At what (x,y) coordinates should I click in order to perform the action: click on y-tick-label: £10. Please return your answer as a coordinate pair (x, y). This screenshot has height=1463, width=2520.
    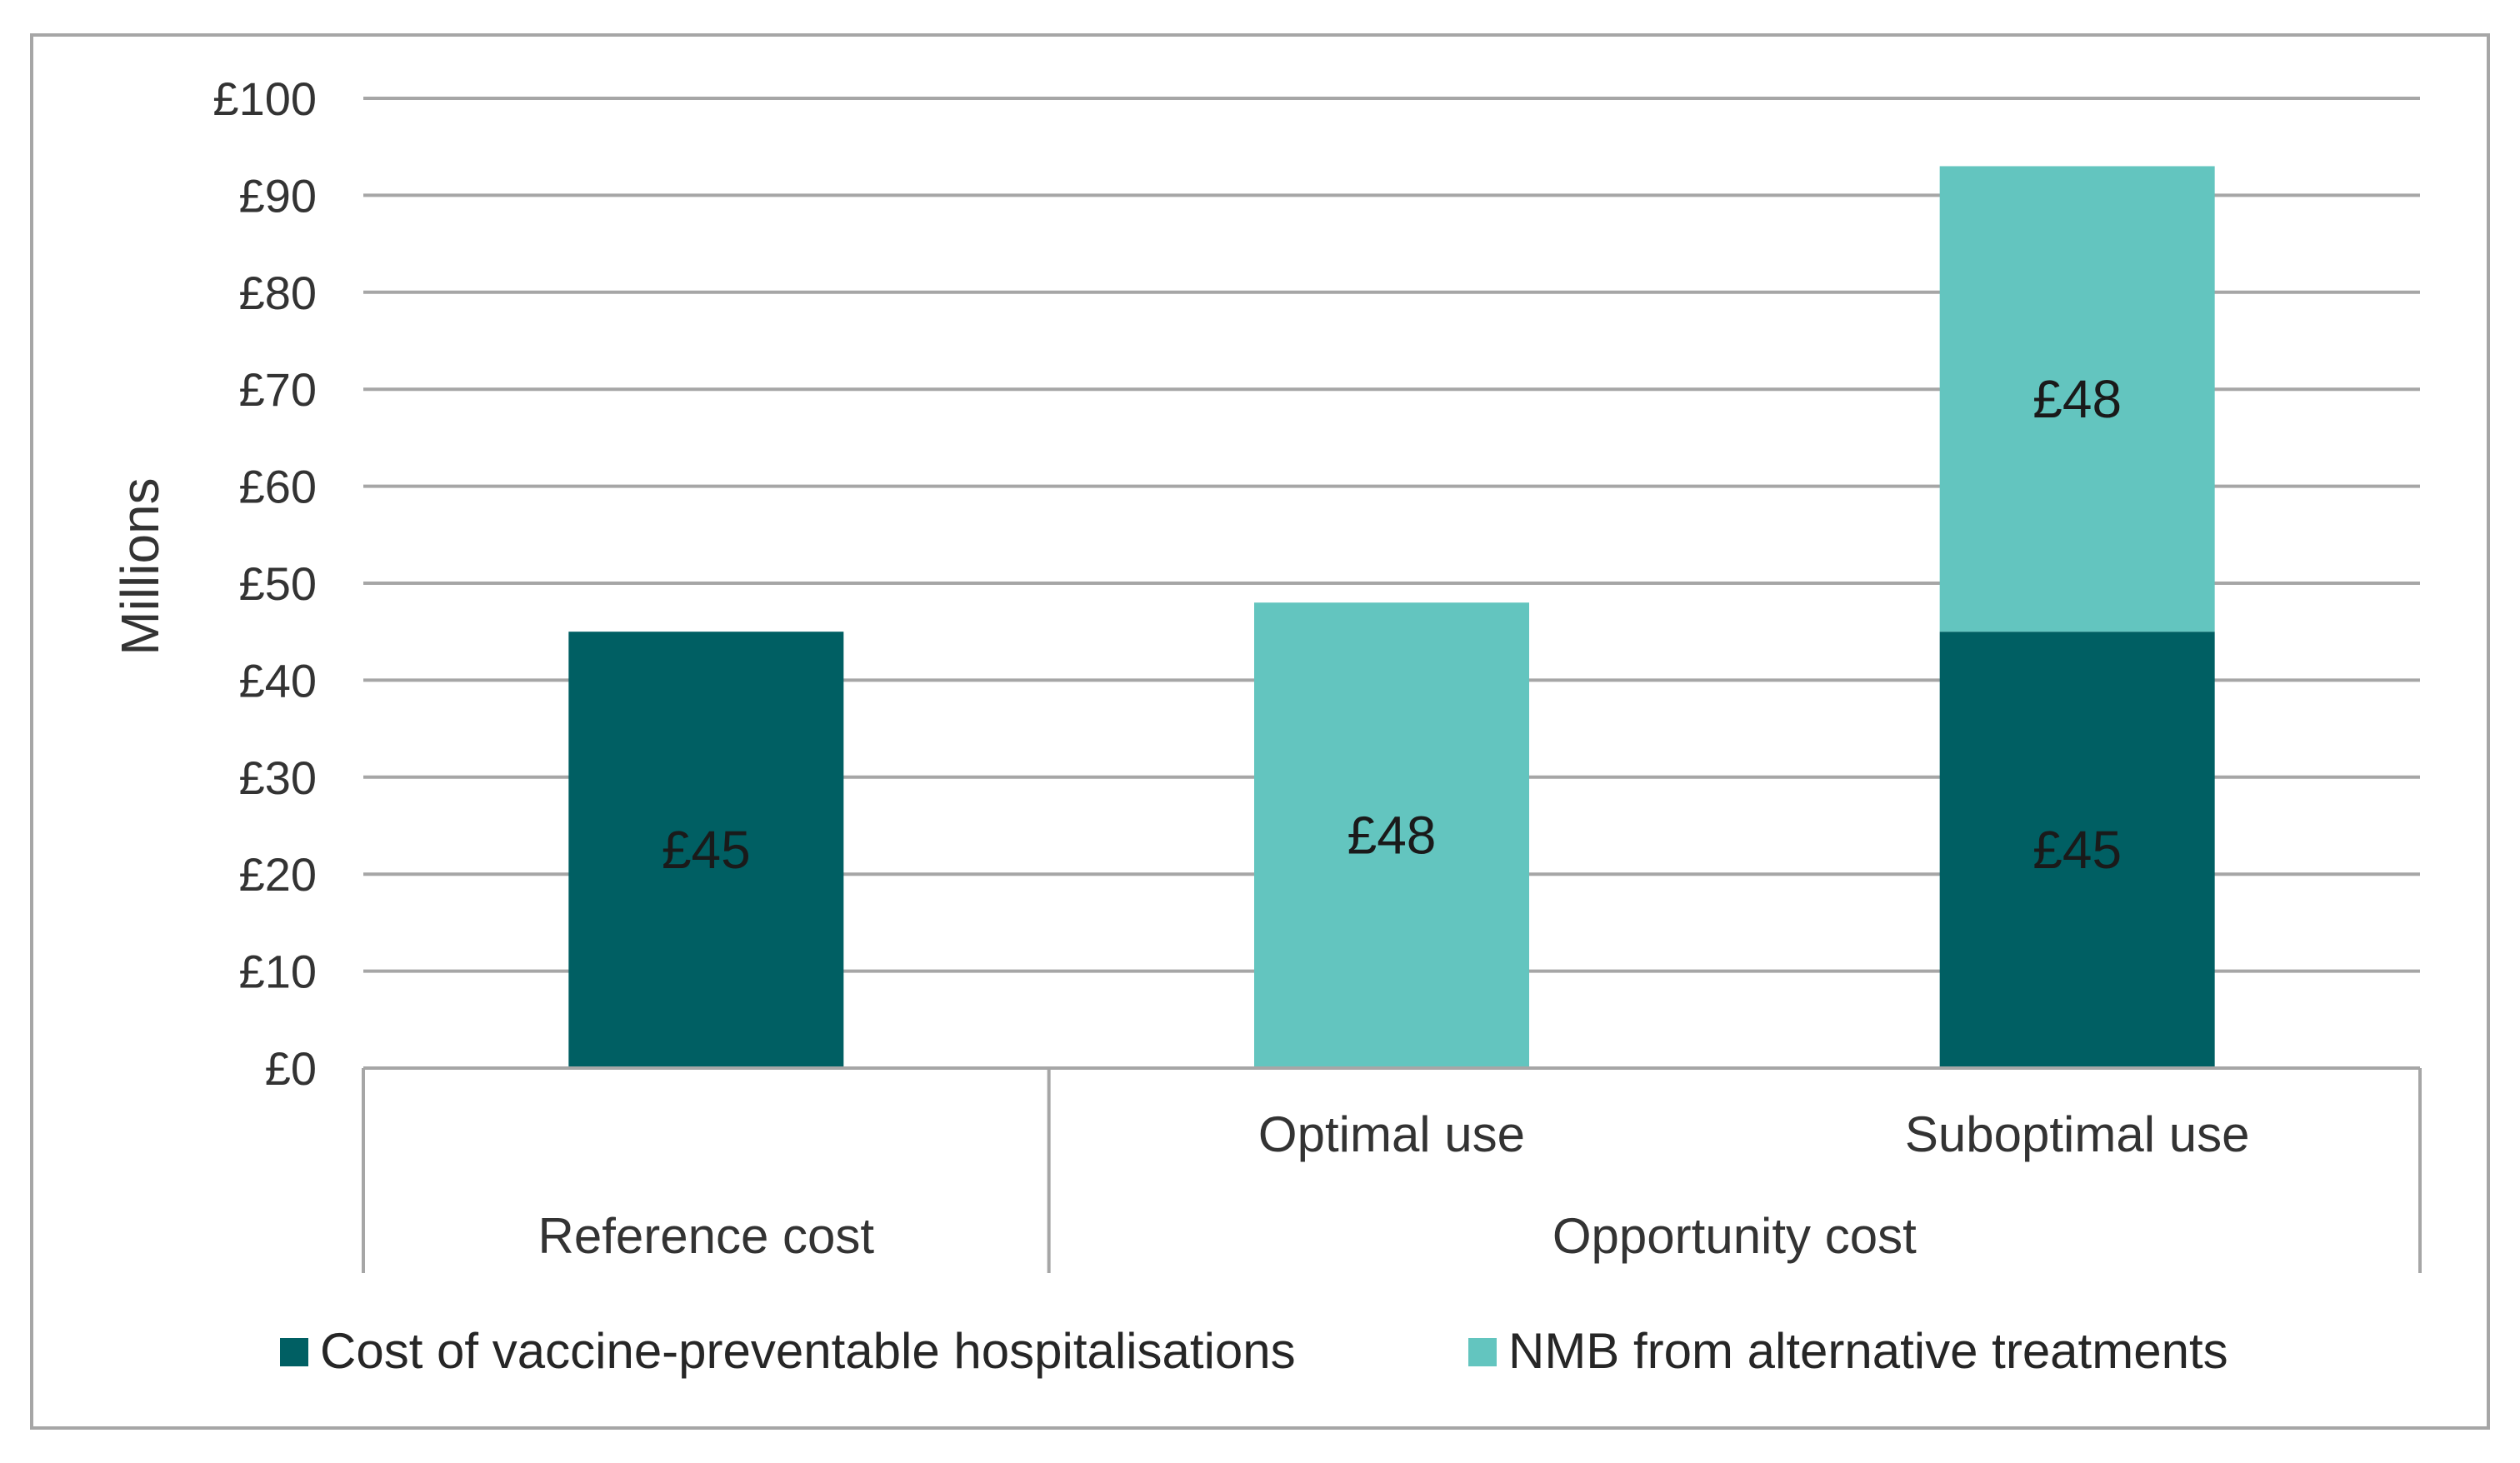
    Looking at the image, I should click on (278, 972).